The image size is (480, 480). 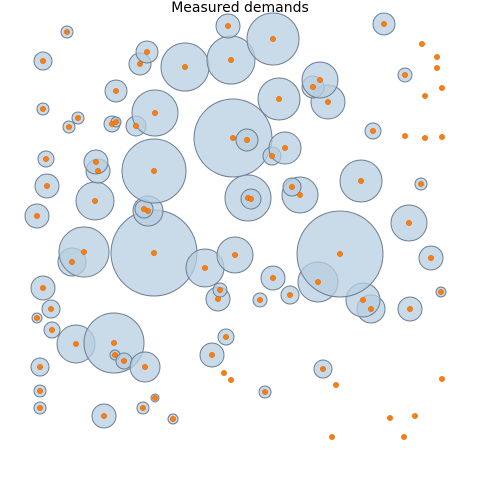 I want to click on chart-title: Measured demands, so click(x=240, y=8).